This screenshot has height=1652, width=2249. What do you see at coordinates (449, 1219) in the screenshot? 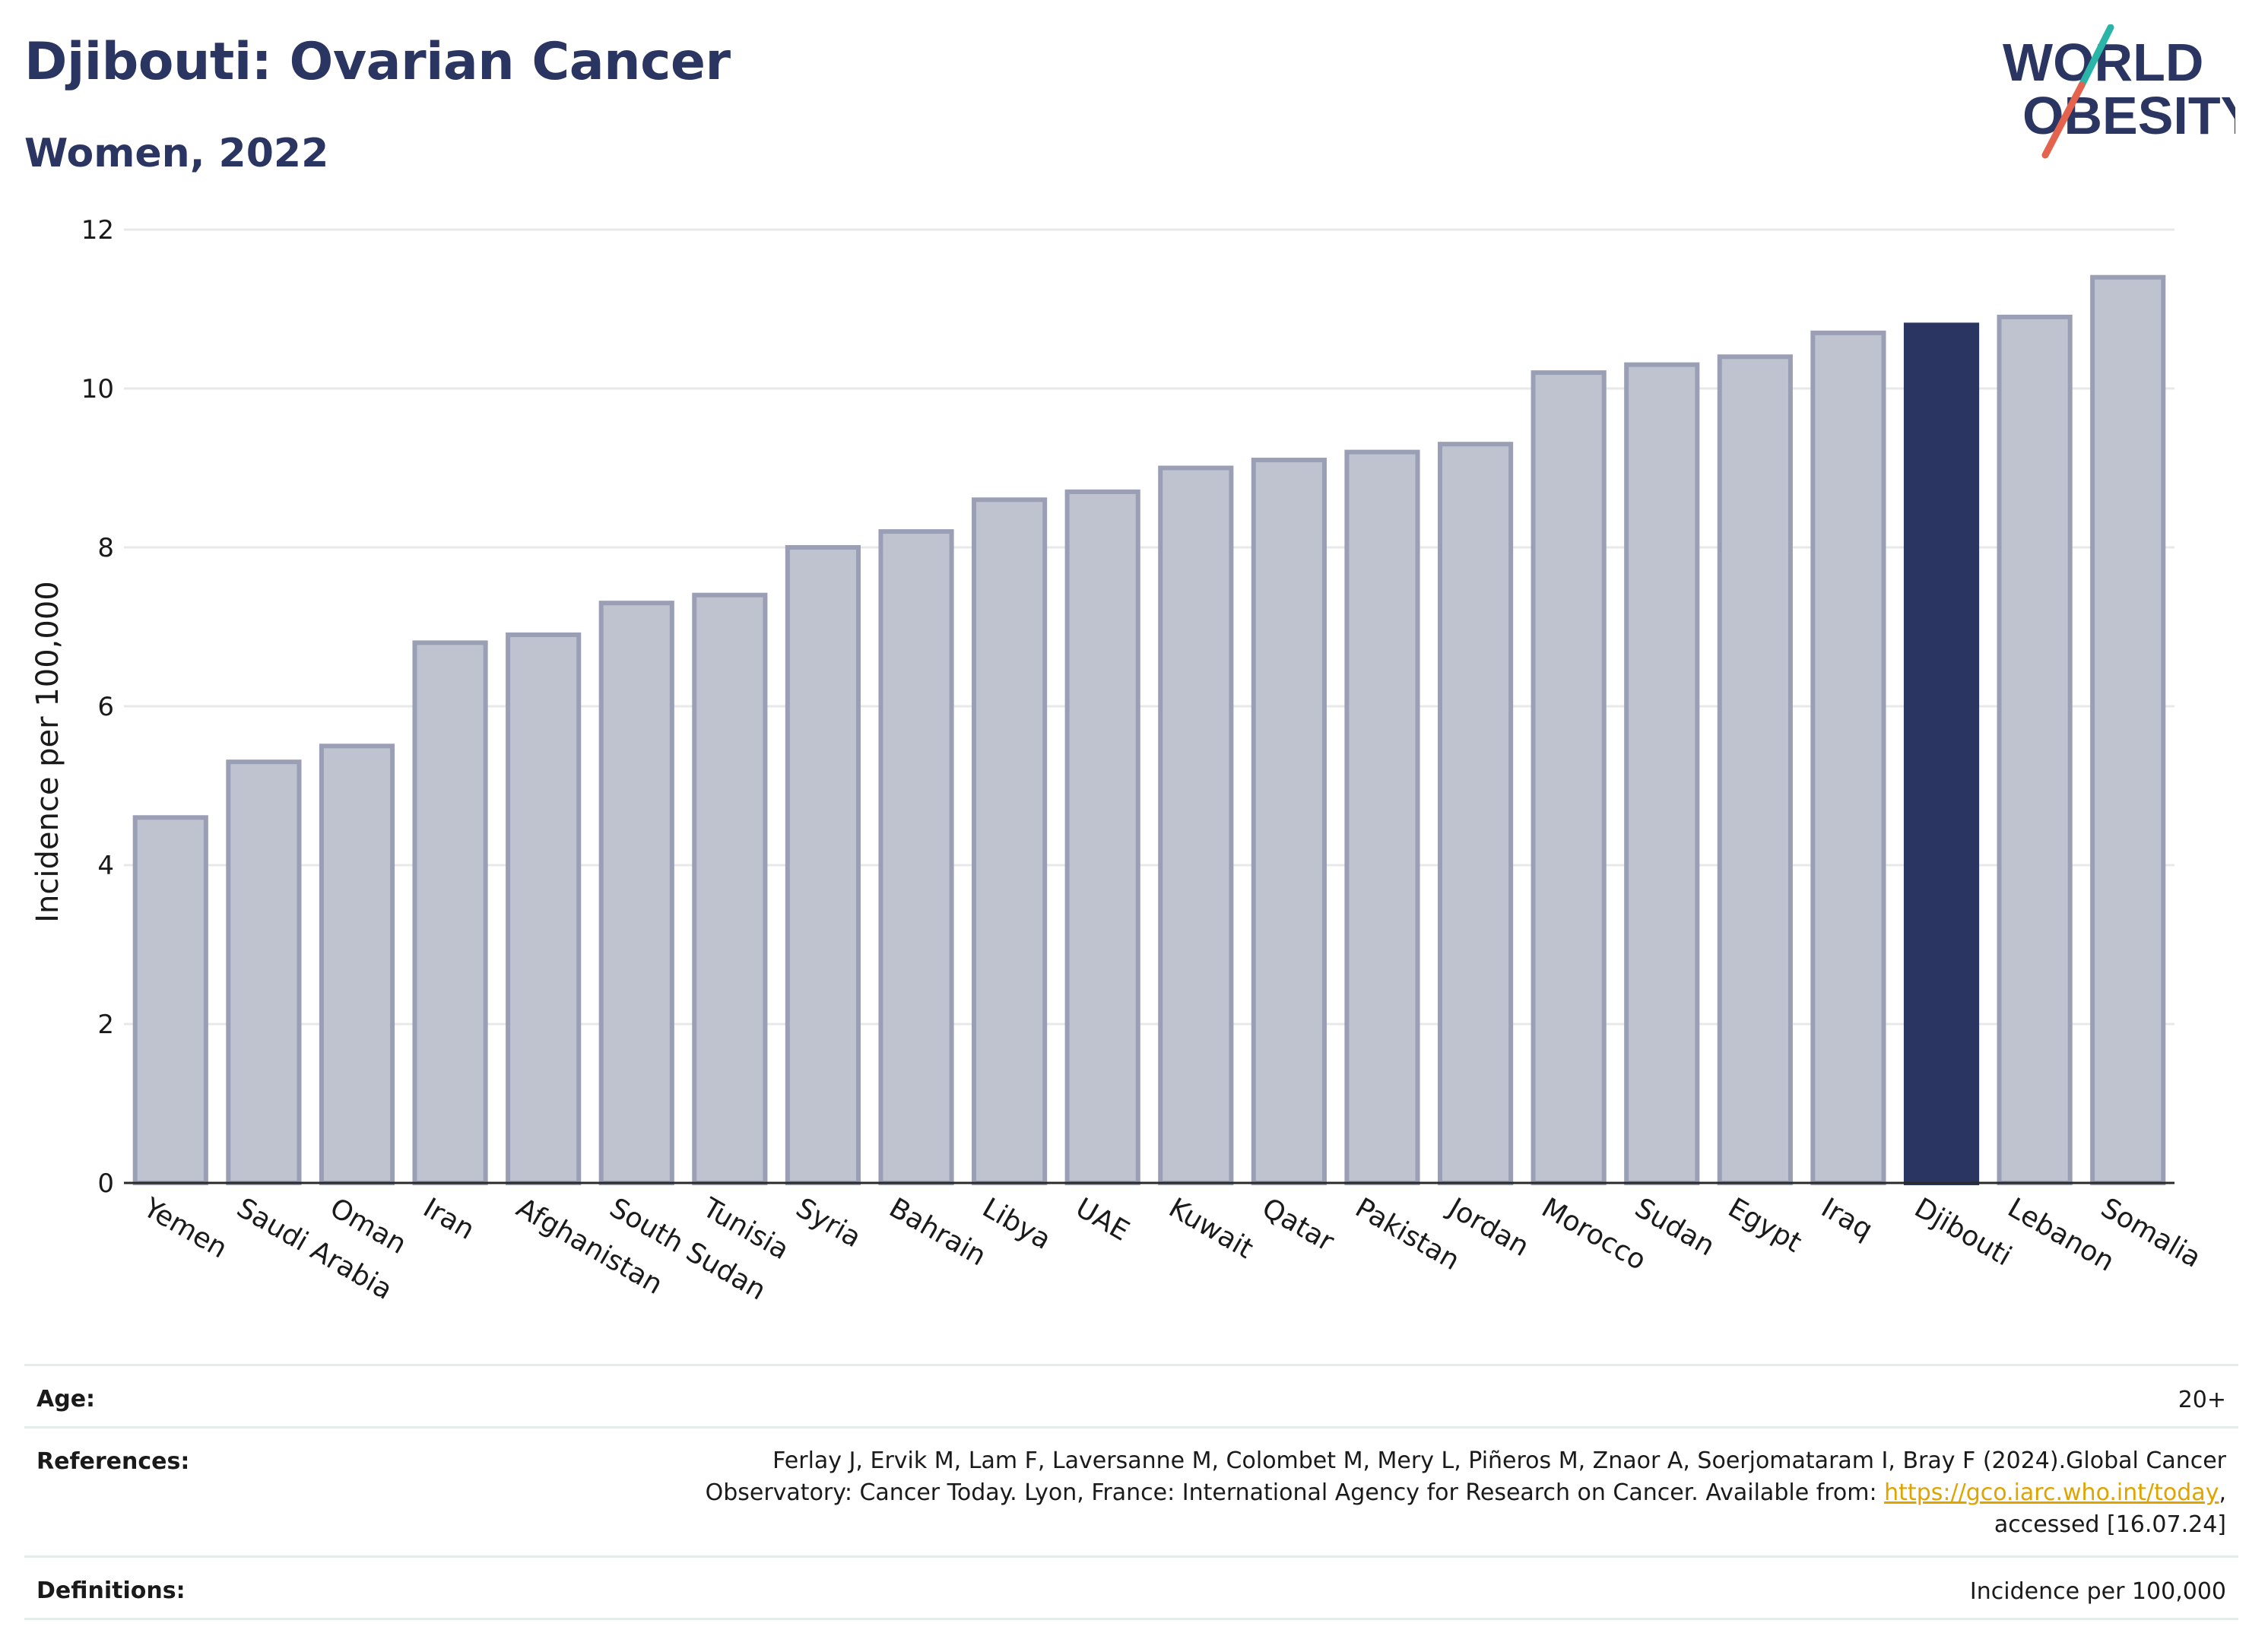
I see `x-tick-label: Iran` at bounding box center [449, 1219].